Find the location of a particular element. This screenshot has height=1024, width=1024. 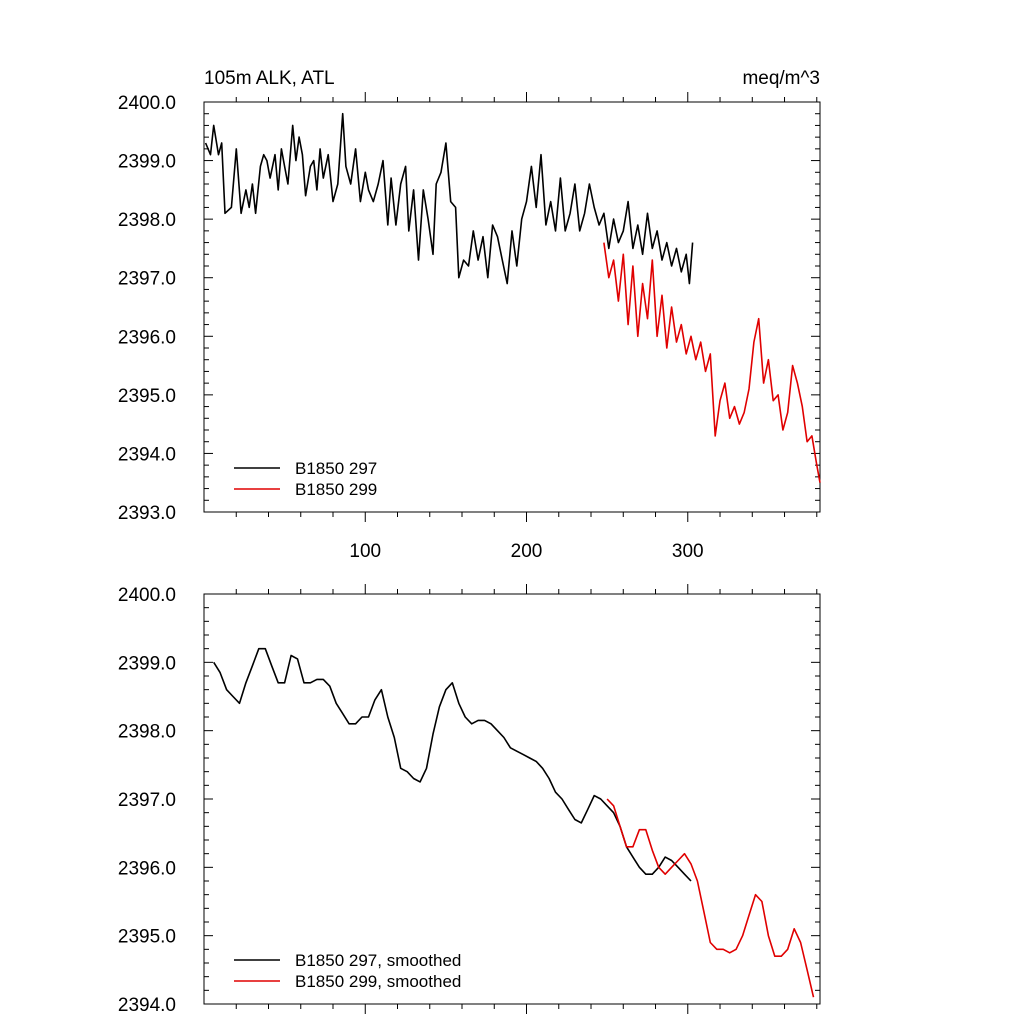

legend: B1850 297, smoothed B1850 299, smoothed is located at coordinates (347, 971).